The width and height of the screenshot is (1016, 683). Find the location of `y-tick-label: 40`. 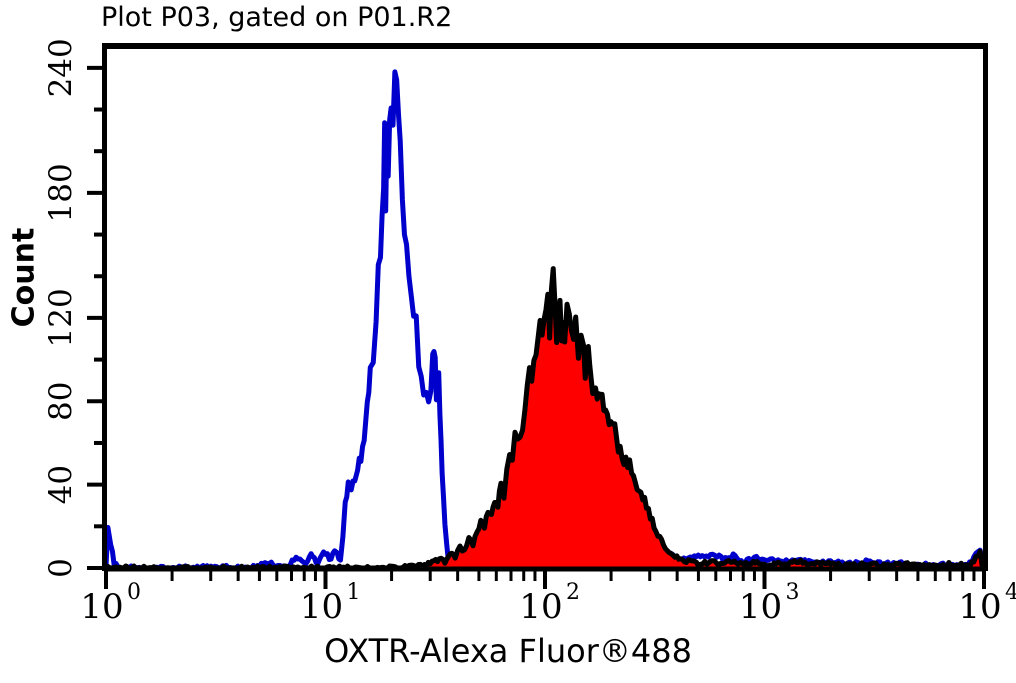

y-tick-label: 40 is located at coordinates (61, 484).